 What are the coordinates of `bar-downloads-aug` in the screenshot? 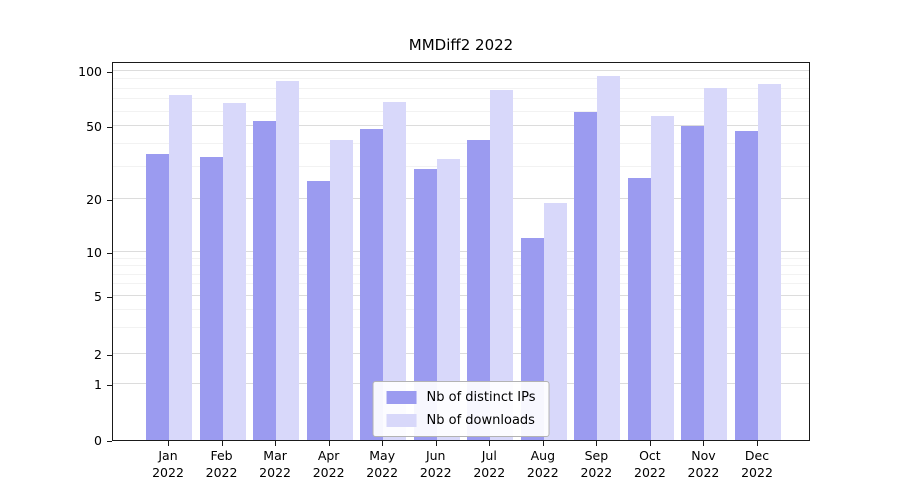 It's located at (555, 321).